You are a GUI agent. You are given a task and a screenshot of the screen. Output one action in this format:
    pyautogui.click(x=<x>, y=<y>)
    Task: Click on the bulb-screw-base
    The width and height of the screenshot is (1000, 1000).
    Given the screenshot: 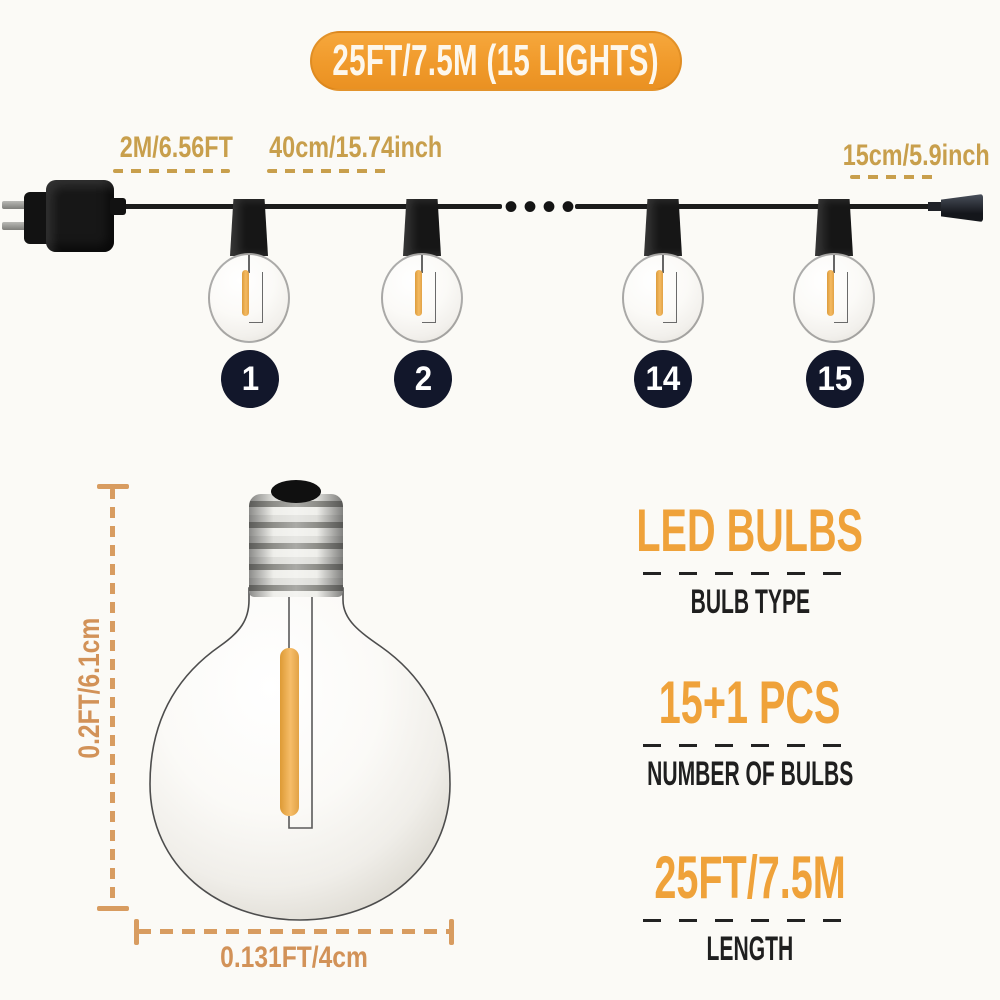 What is the action you would take?
    pyautogui.click(x=296, y=545)
    